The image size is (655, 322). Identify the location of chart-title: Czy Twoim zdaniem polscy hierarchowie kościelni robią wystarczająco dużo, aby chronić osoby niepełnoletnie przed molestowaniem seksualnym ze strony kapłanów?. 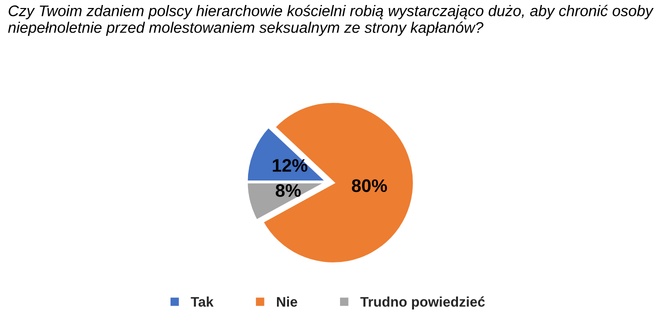
(331, 20).